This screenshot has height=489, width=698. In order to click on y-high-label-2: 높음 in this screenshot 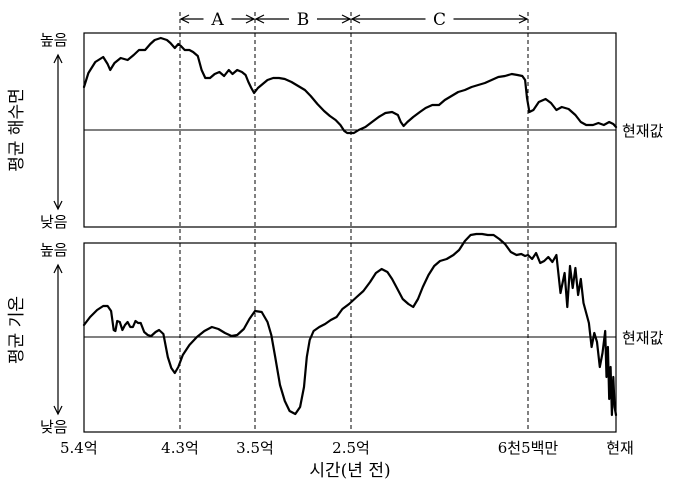, I will do `click(54, 250)`.